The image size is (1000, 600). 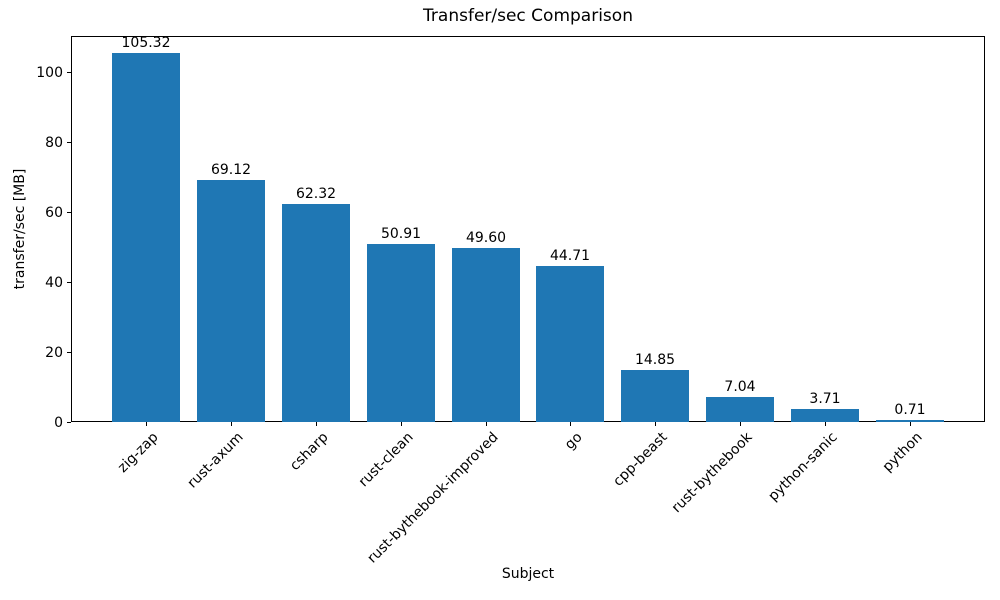 What do you see at coordinates (58, 423) in the screenshot?
I see `y-tick-label: 0` at bounding box center [58, 423].